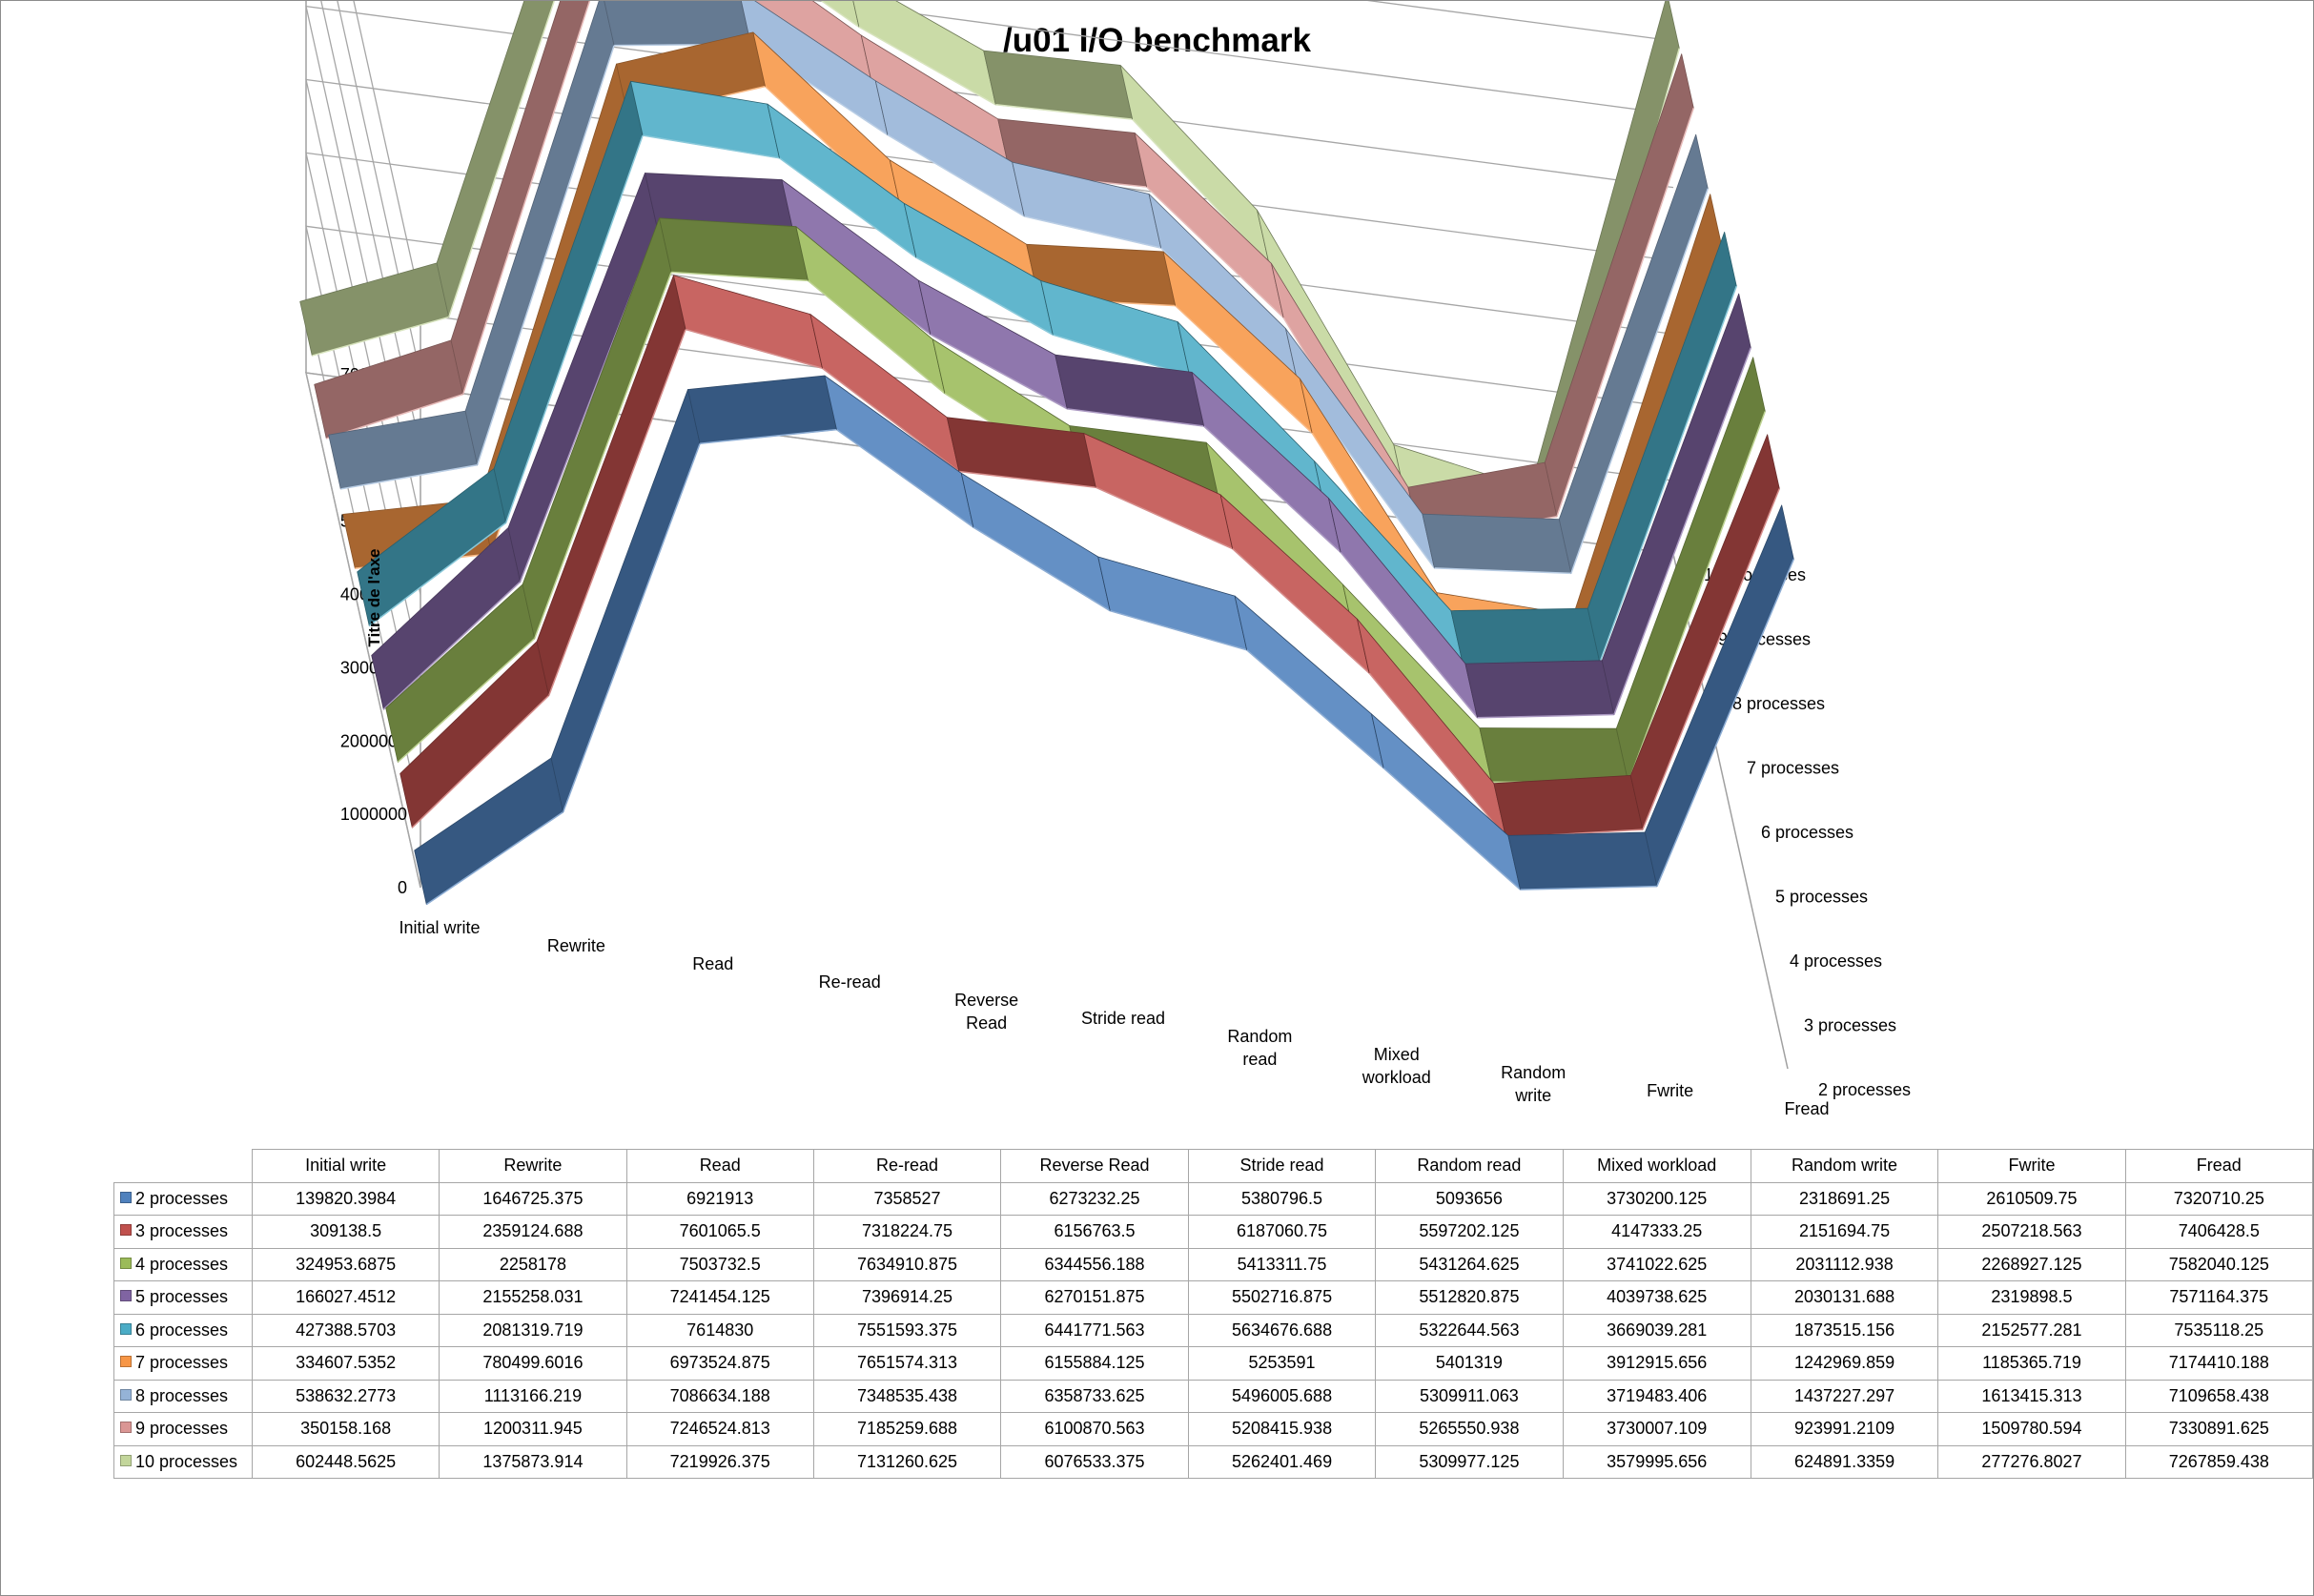  What do you see at coordinates (1656, 1166) in the screenshot?
I see `table-column-header: Mixed workload` at bounding box center [1656, 1166].